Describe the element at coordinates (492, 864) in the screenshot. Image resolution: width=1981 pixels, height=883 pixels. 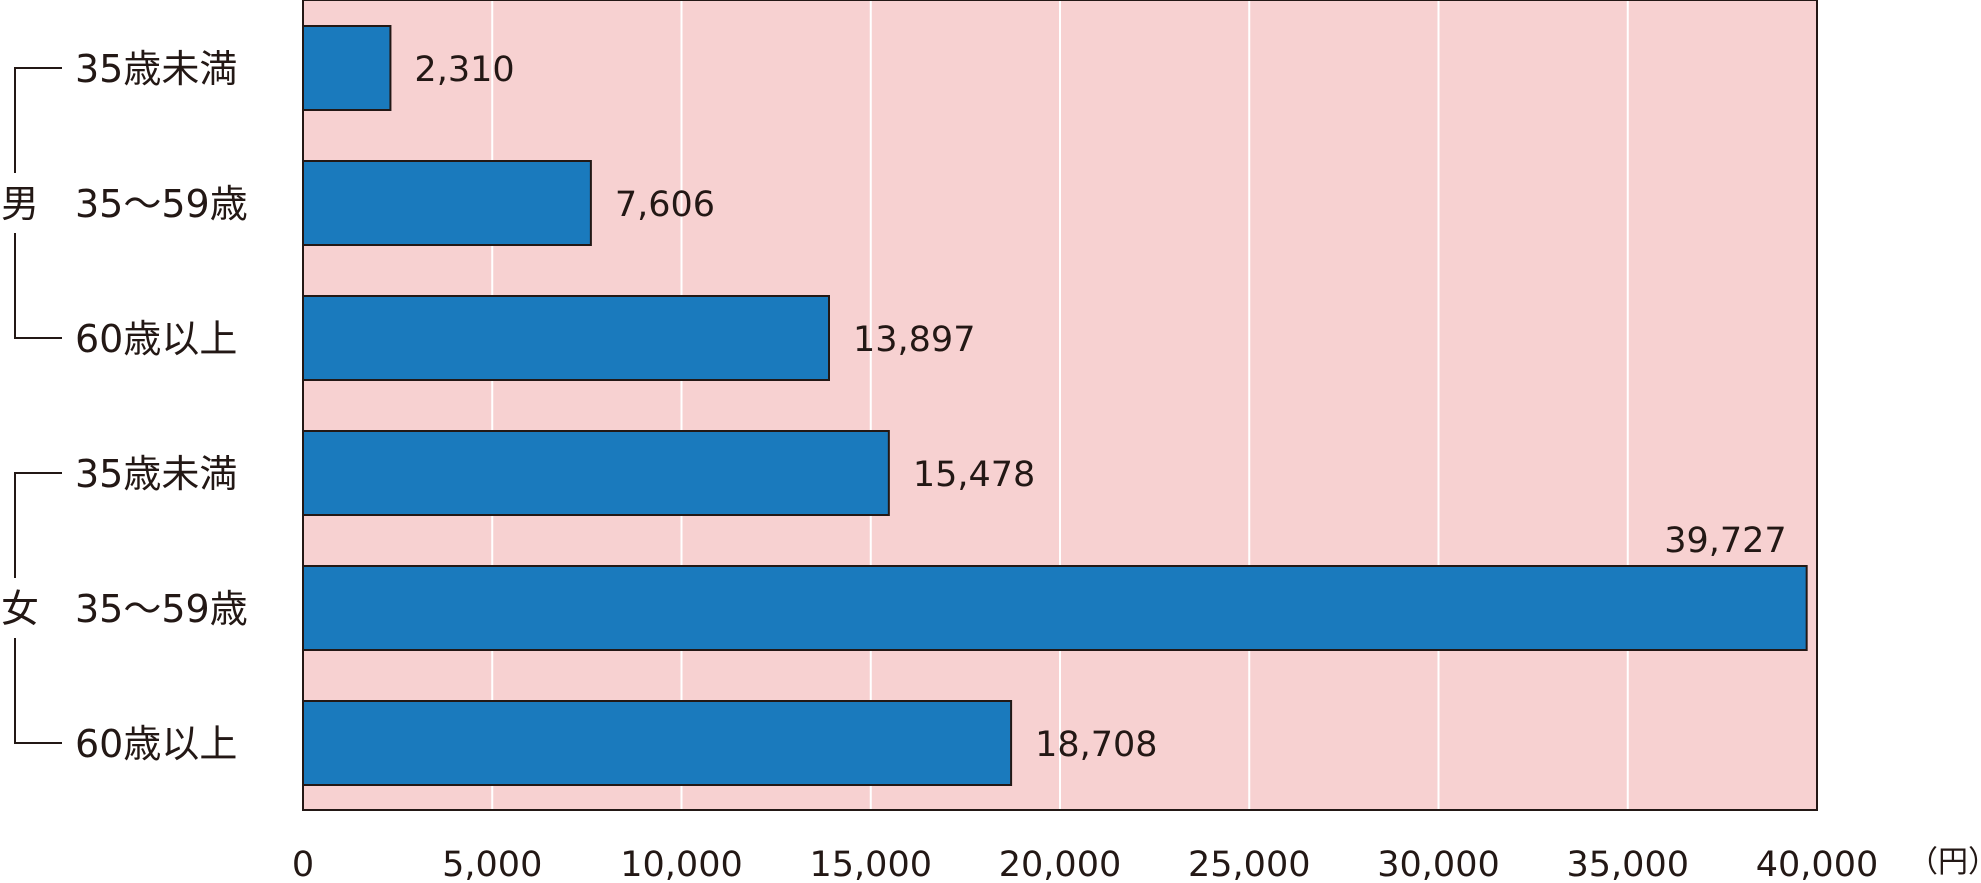
I see `x-tick-label: 5,000` at that location.